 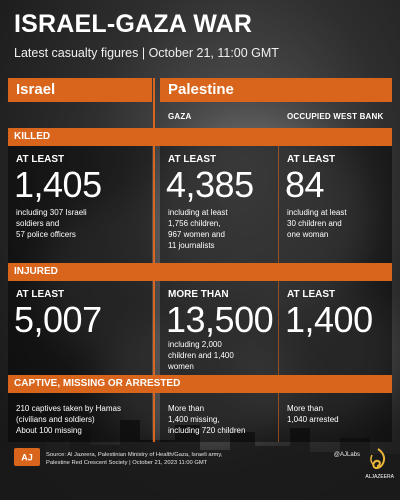 What do you see at coordinates (58, 319) in the screenshot?
I see `injured-israel-value: 5,007` at bounding box center [58, 319].